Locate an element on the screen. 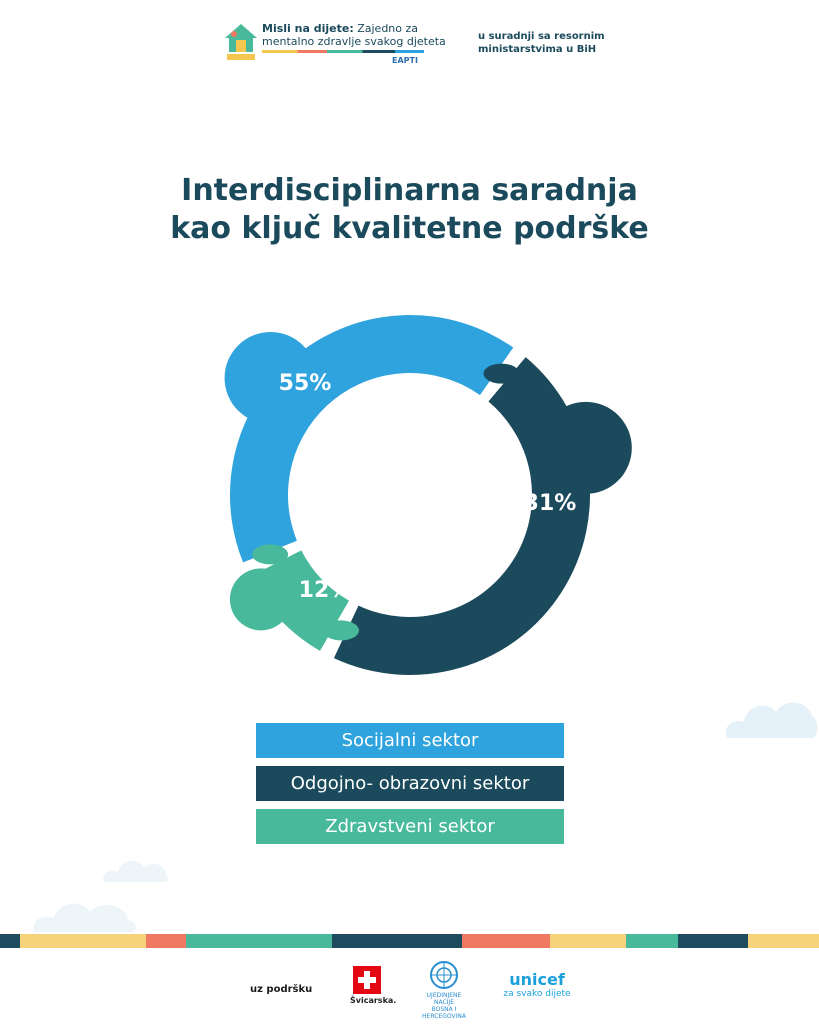 The height and width of the screenshot is (1024, 819). legend-item-health: Zdravstveni sektor is located at coordinates (410, 826).